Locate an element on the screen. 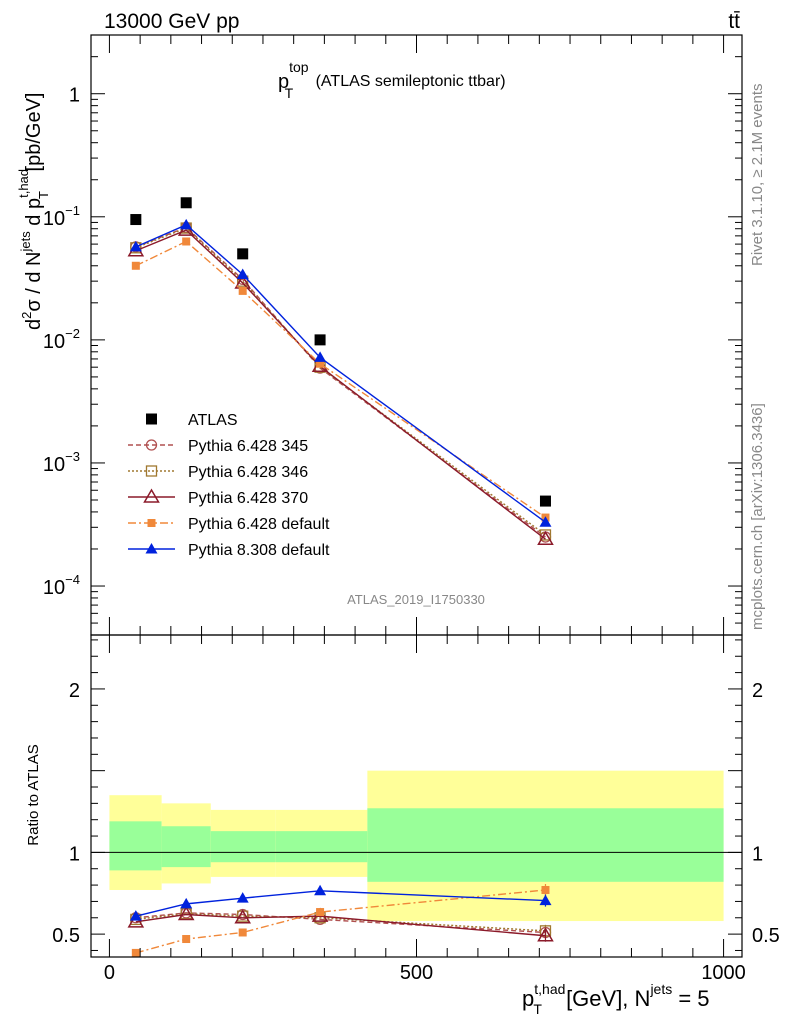  watermark: ATLAS_2019_I1750330 is located at coordinates (416, 599).